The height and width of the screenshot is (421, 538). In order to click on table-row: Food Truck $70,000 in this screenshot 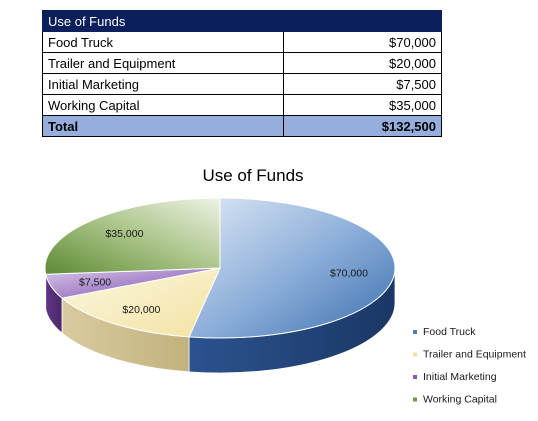, I will do `click(242, 42)`.